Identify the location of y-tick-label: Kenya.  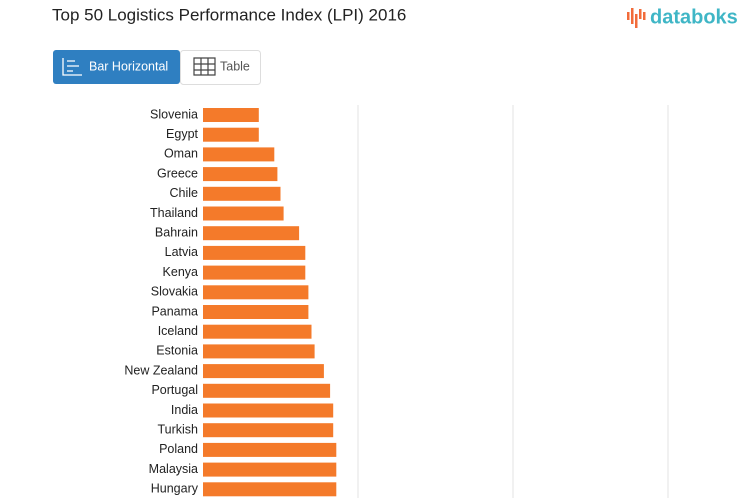
(180, 272).